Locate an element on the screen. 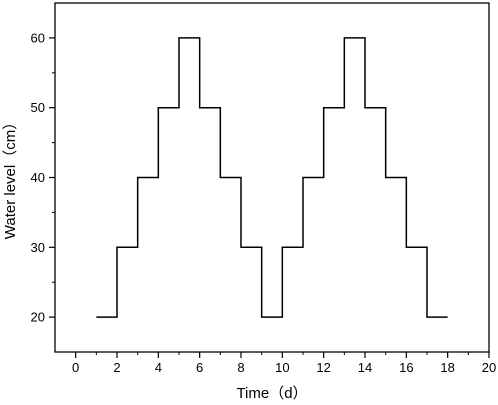 Image resolution: width=498 pixels, height=405 pixels. x-tick-label: 18 is located at coordinates (447, 367).